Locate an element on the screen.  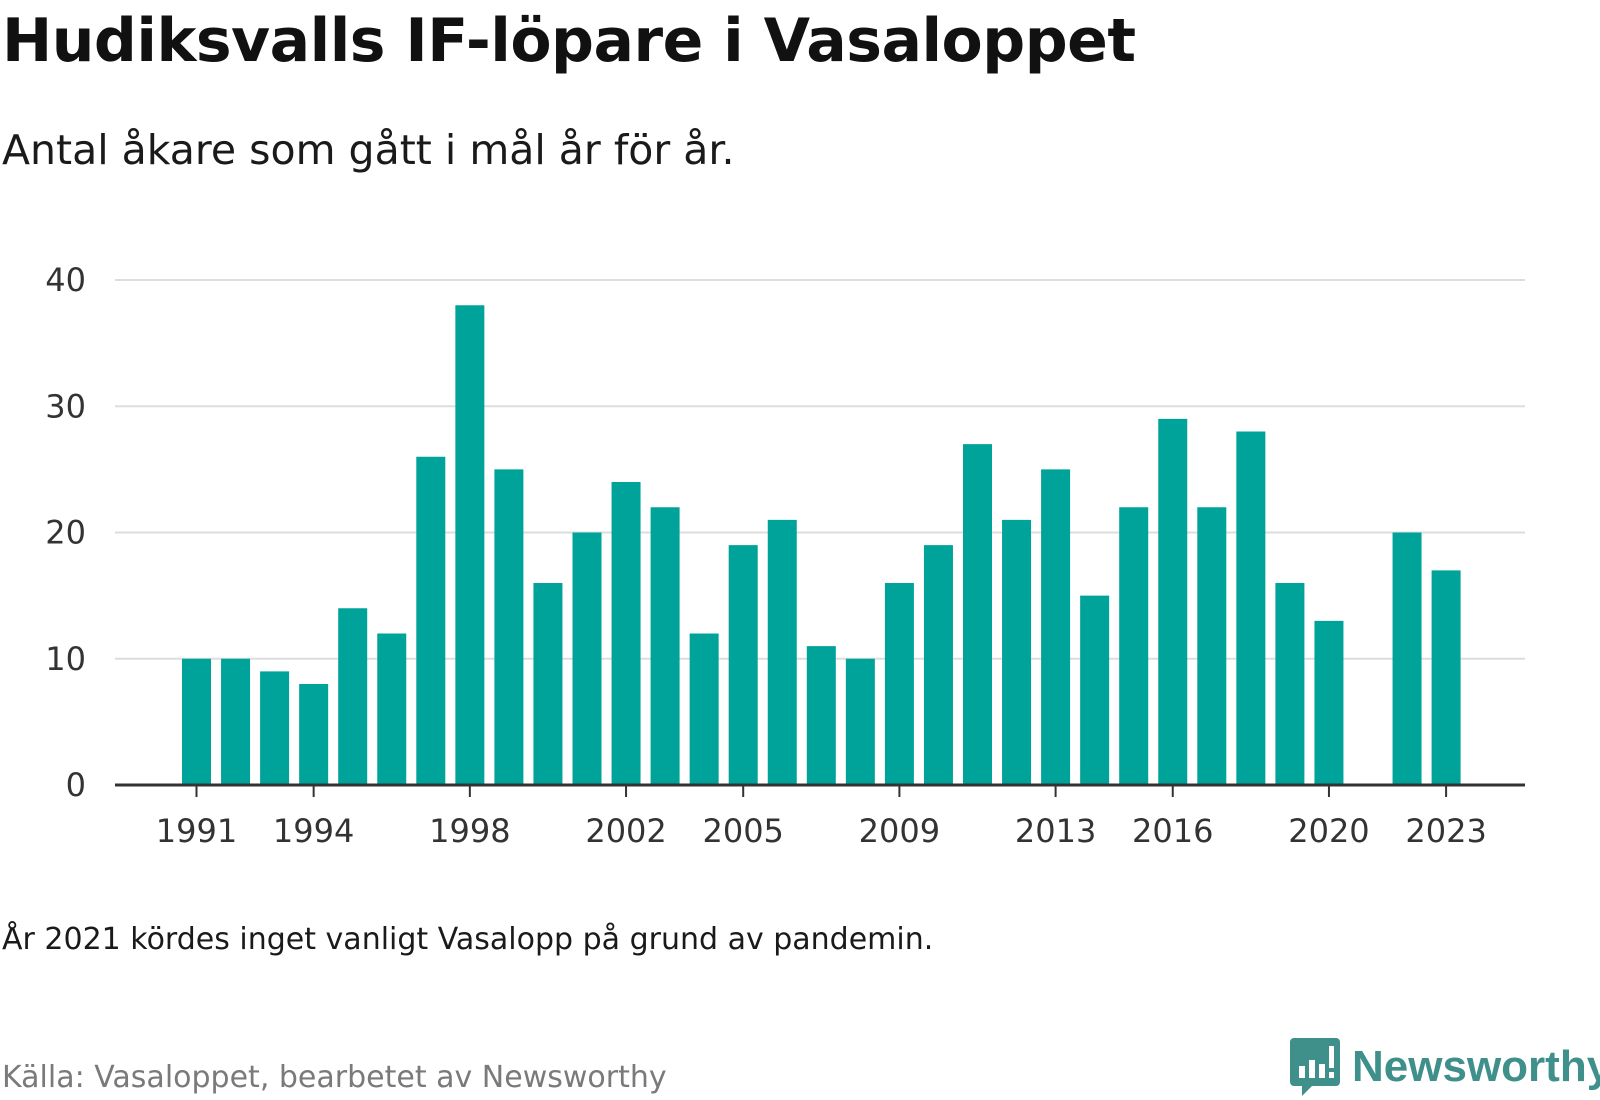
bar-chart-speech-bubble-icon is located at coordinates (1315, 1067).